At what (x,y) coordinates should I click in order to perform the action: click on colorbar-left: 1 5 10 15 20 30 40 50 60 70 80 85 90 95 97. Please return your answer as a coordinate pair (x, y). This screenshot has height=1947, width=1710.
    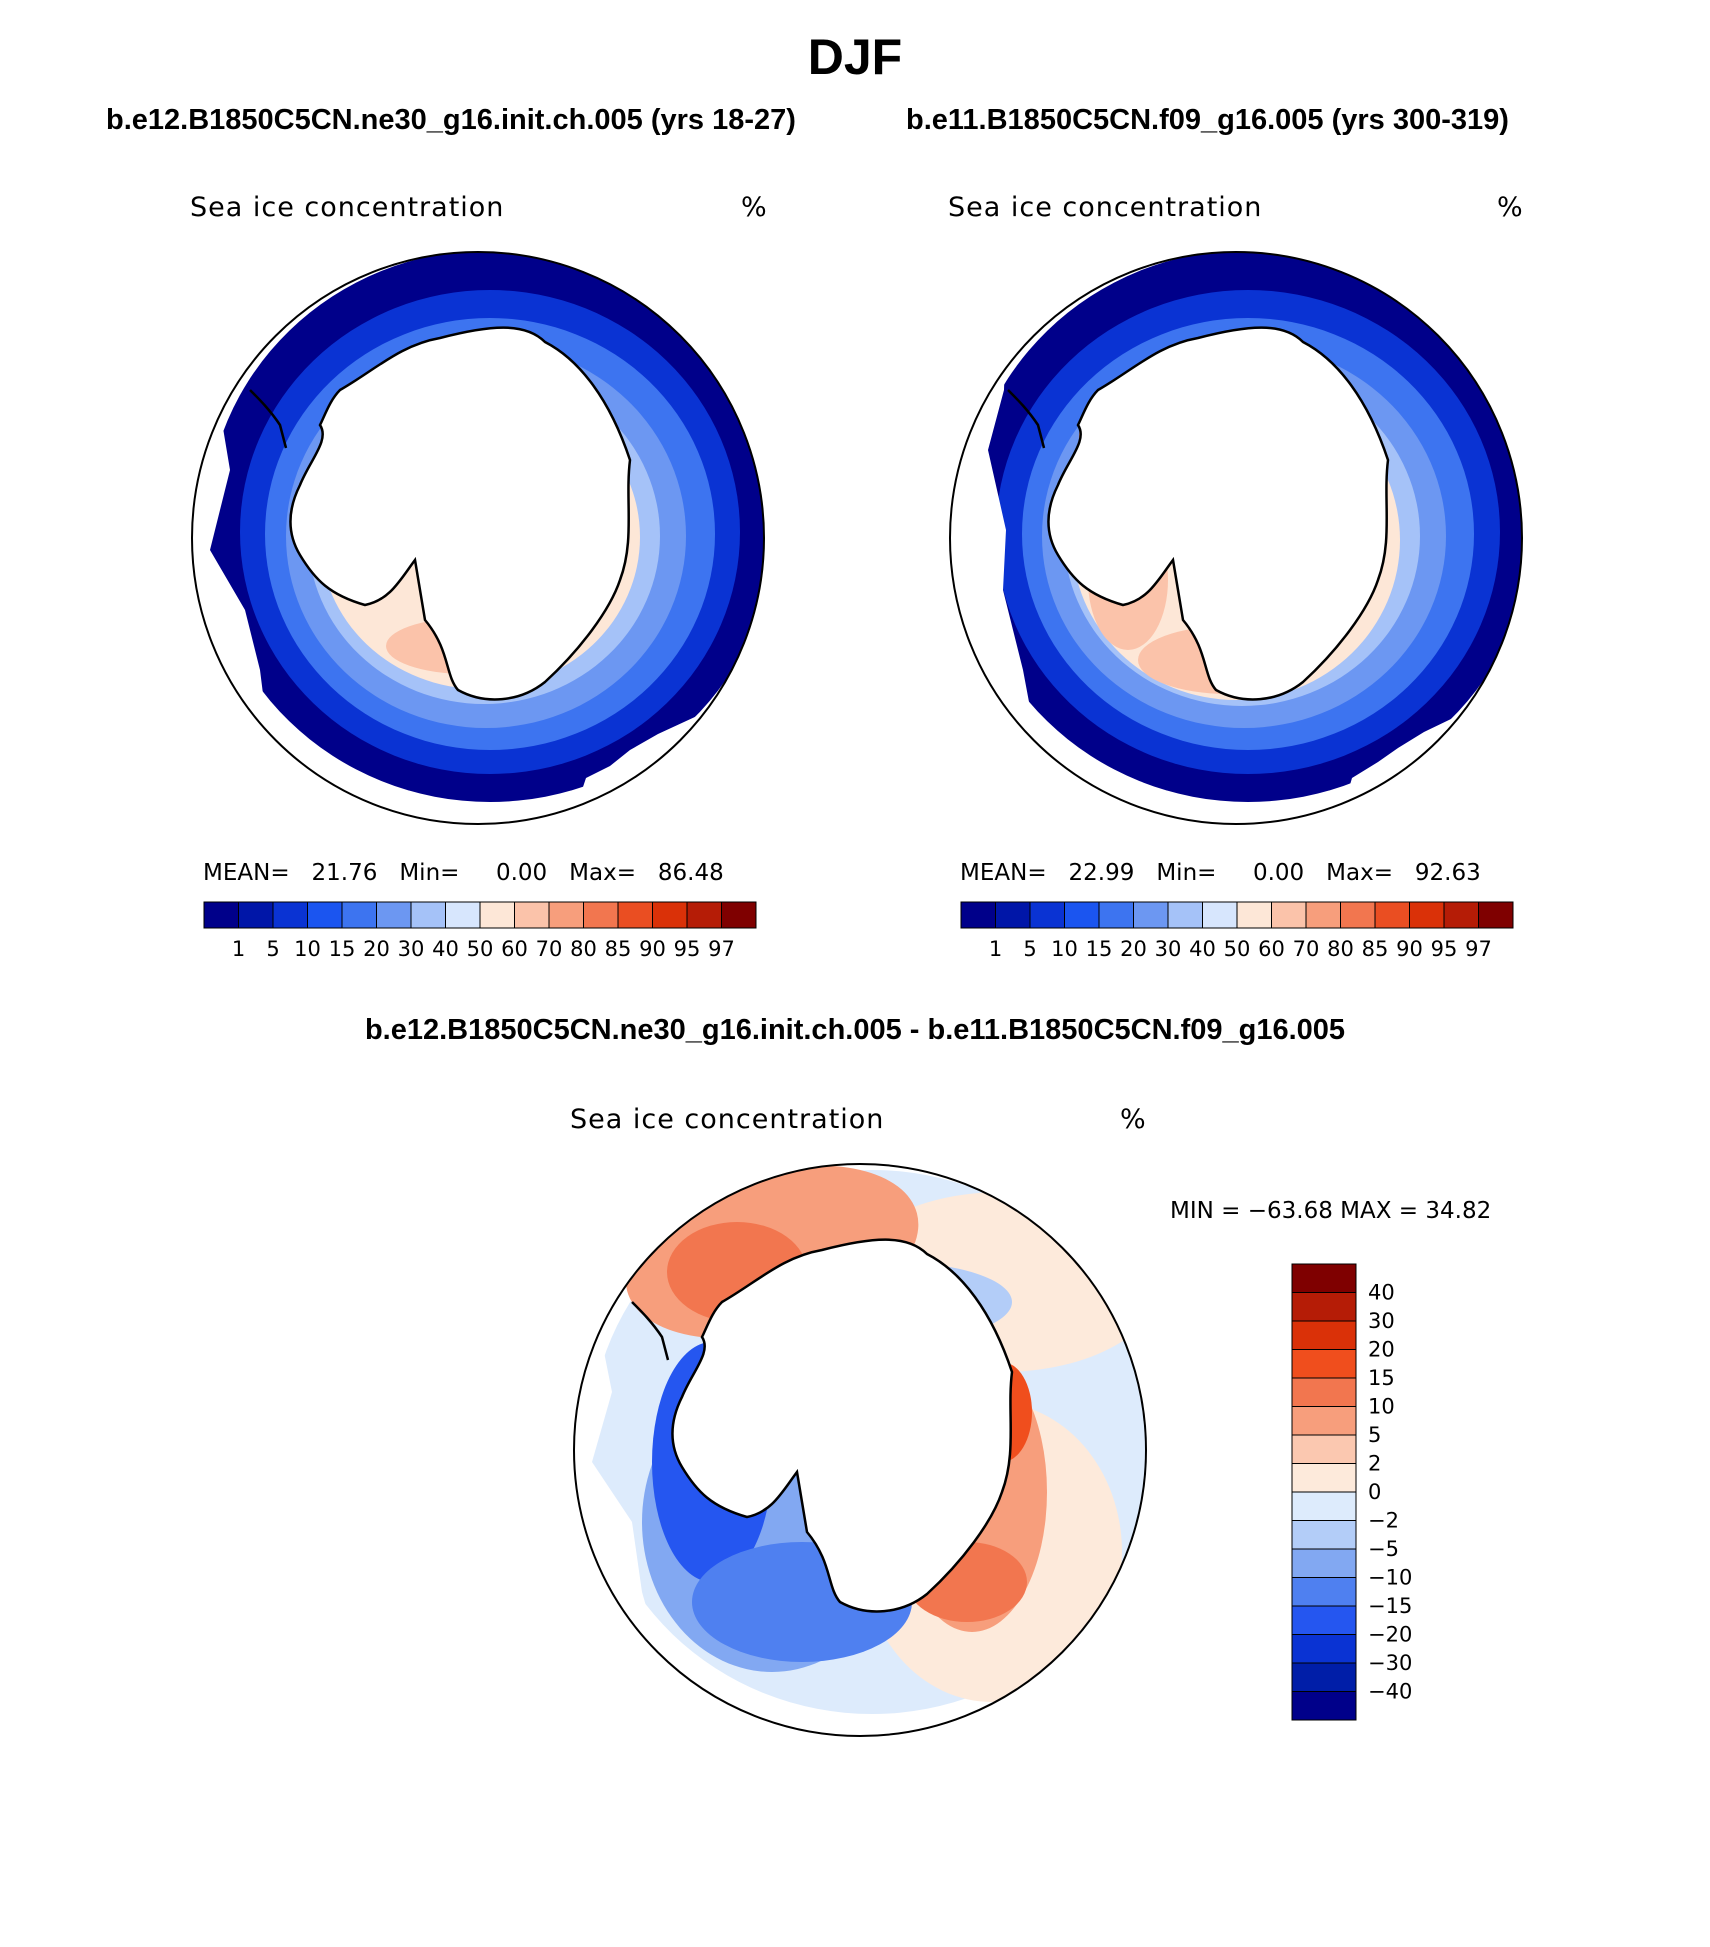
    Looking at the image, I should click on (480, 931).